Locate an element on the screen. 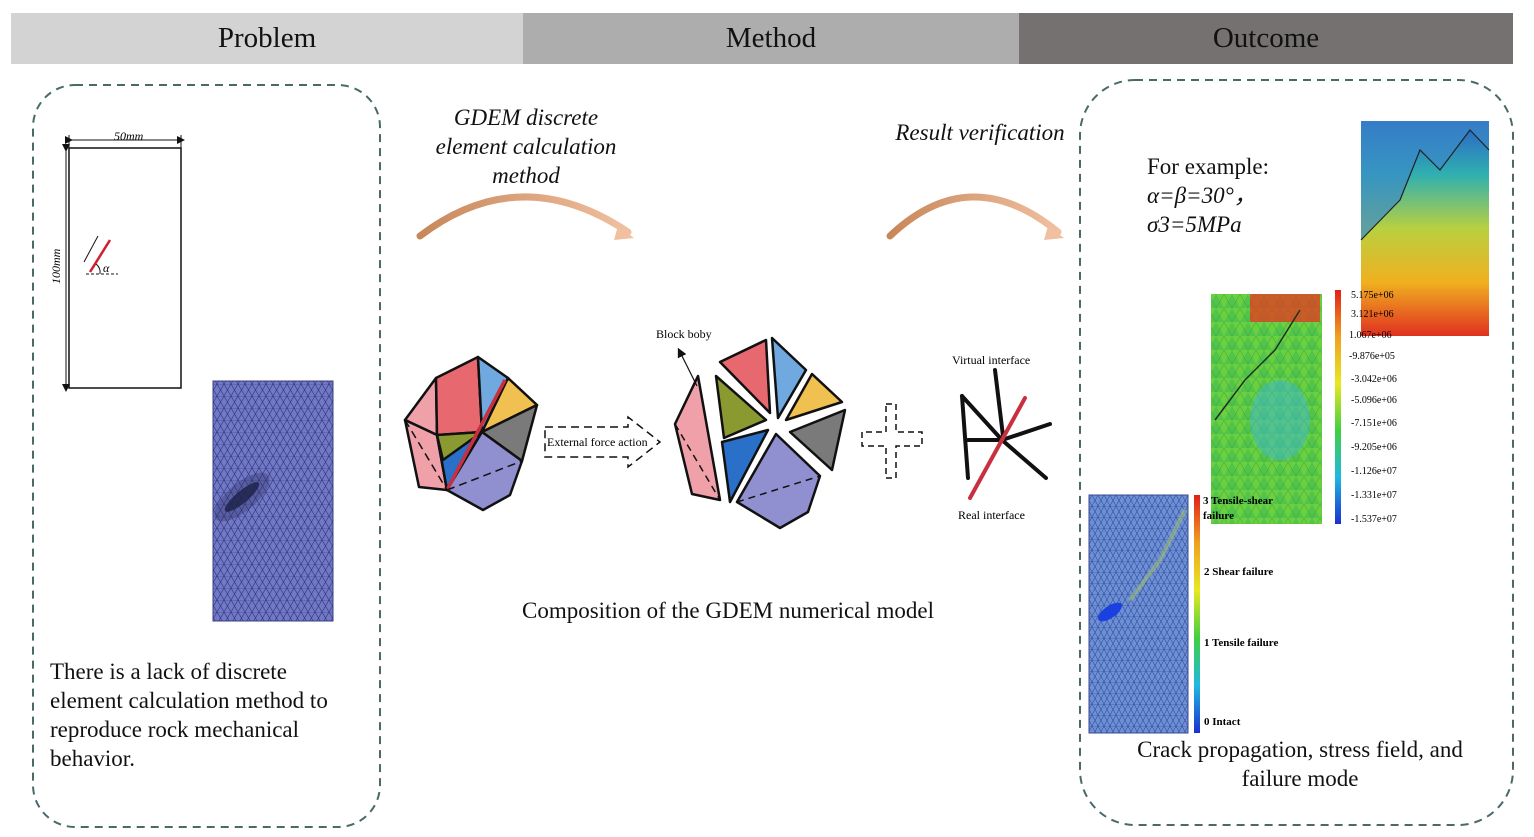  method-caption: Composition of the GDEM numerical model is located at coordinates (728, 610).